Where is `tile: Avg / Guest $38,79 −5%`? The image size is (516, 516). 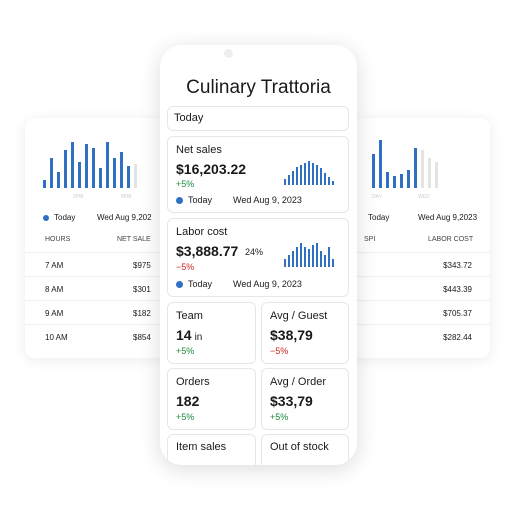
tile: Avg / Guest $38,79 −5% is located at coordinates (305, 333).